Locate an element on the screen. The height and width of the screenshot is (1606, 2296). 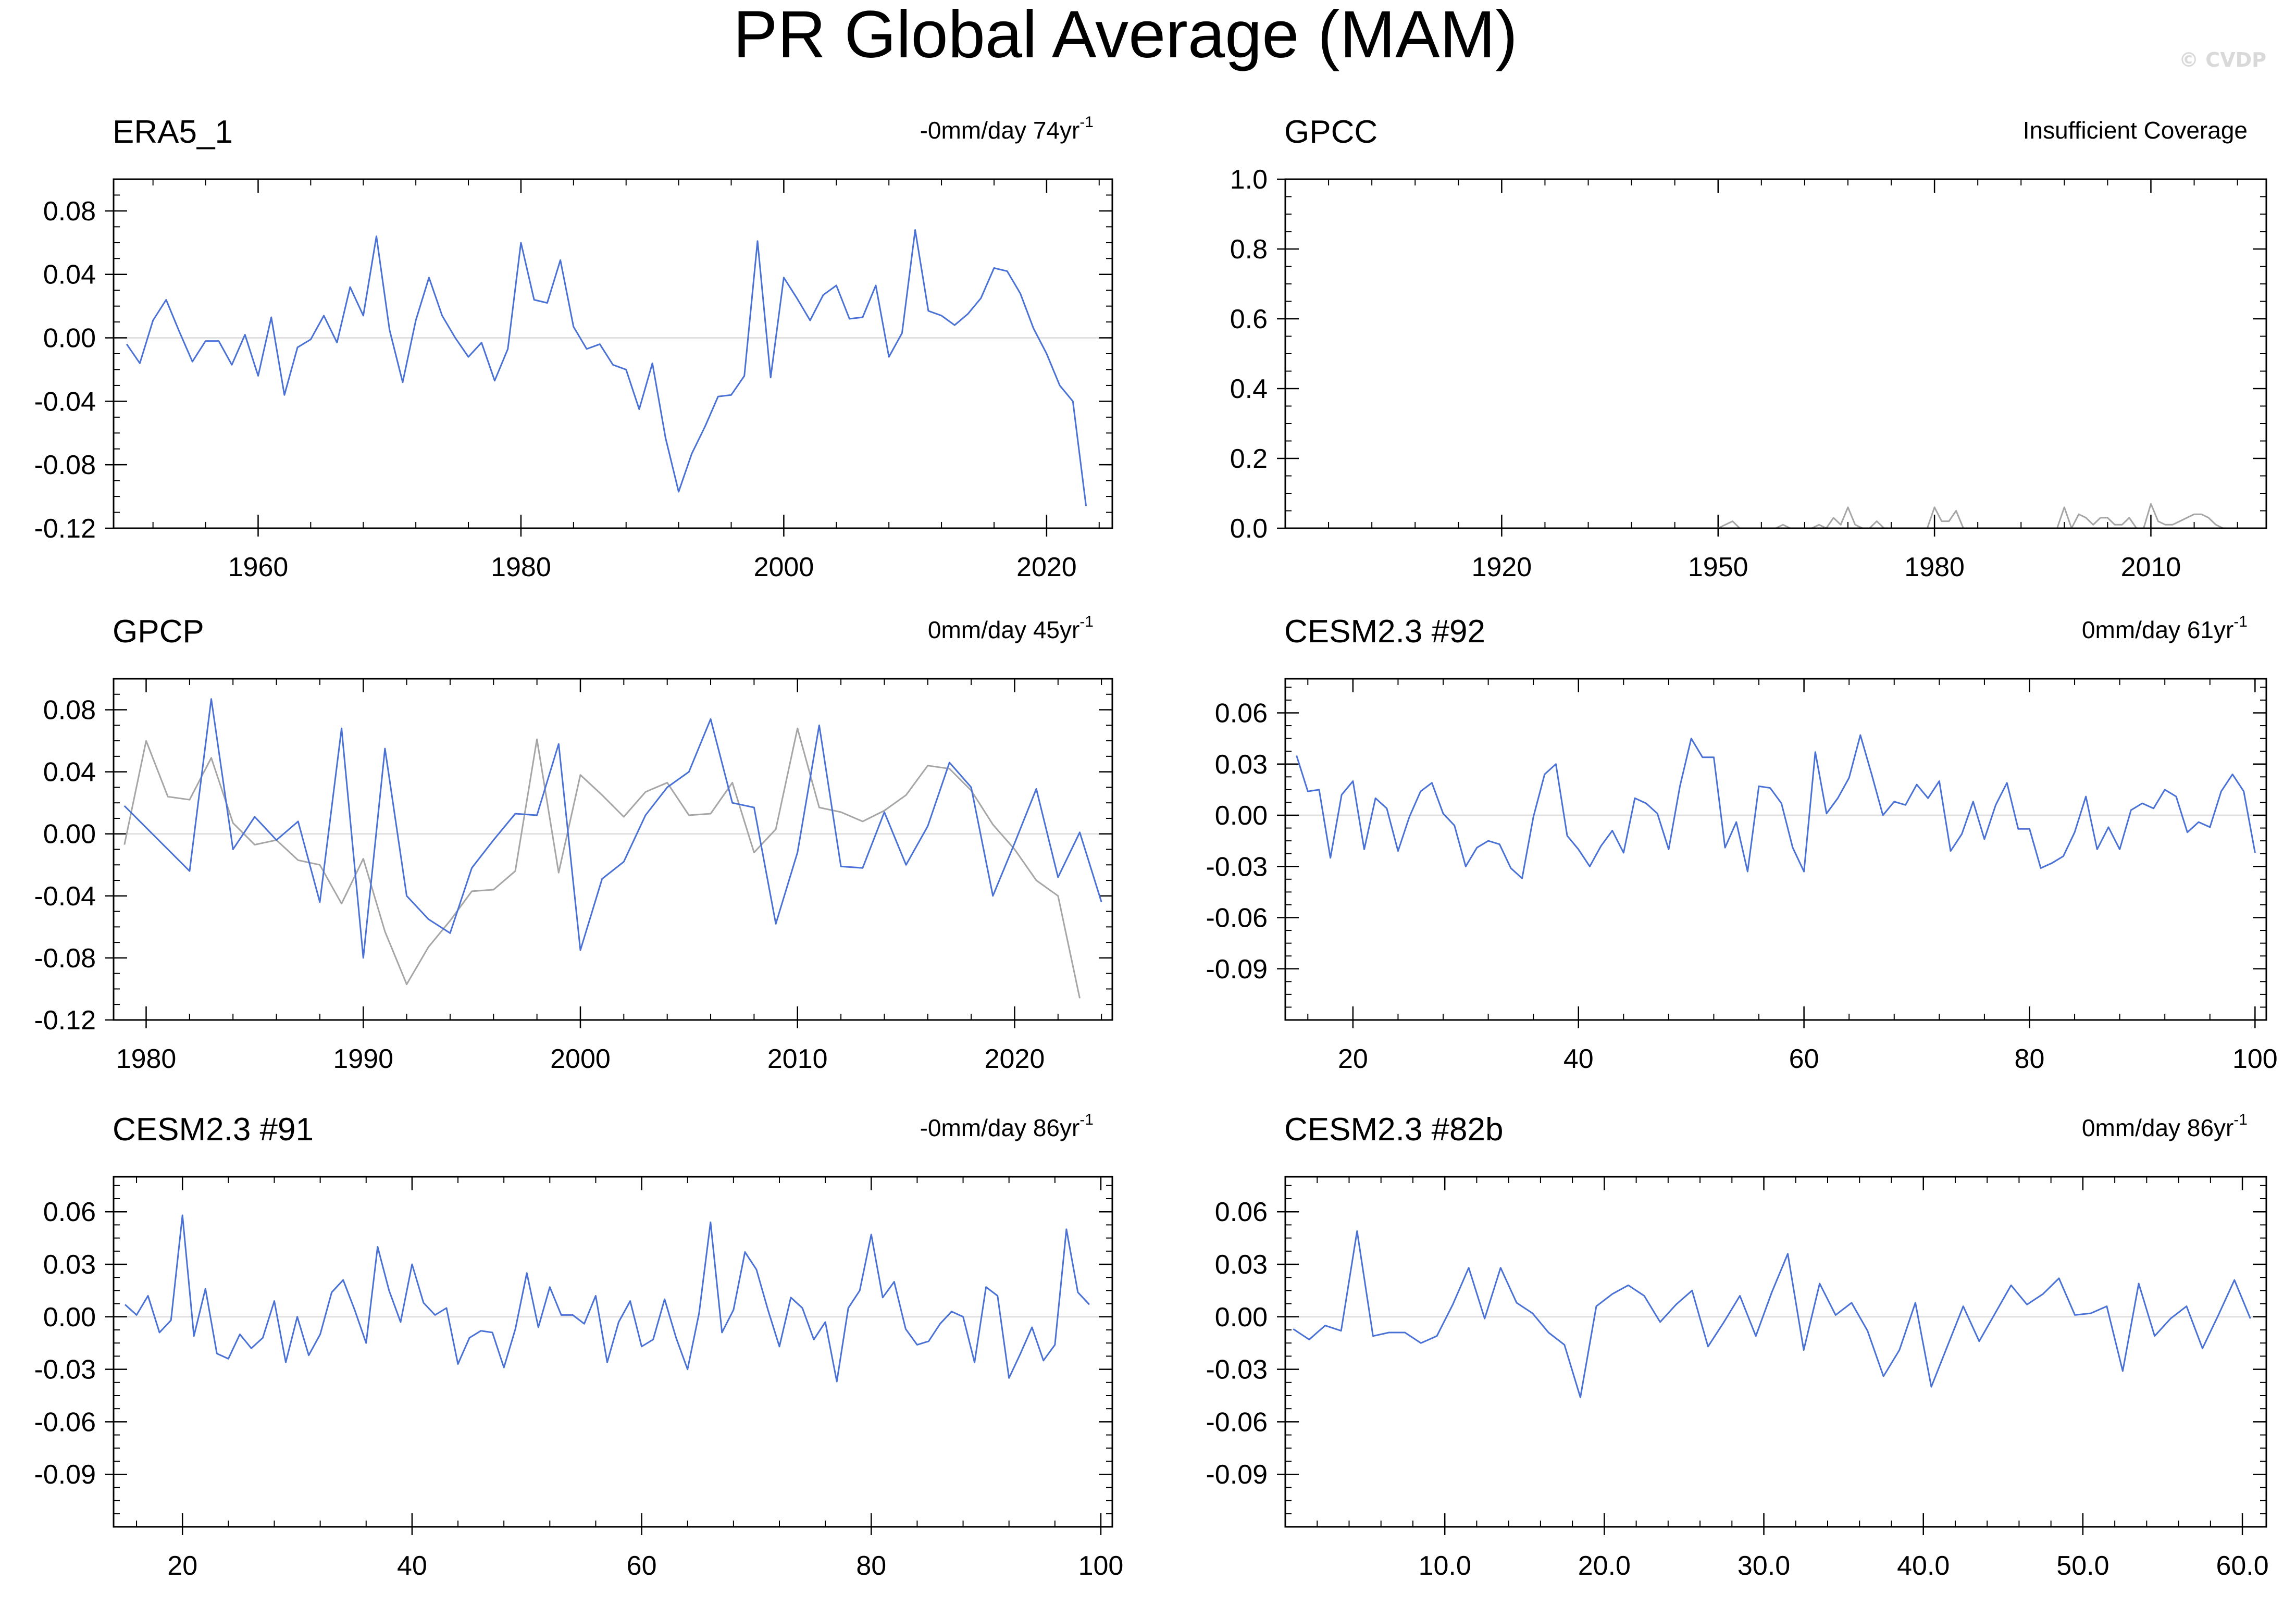
y-tick-label: 0.08 is located at coordinates (69, 710).